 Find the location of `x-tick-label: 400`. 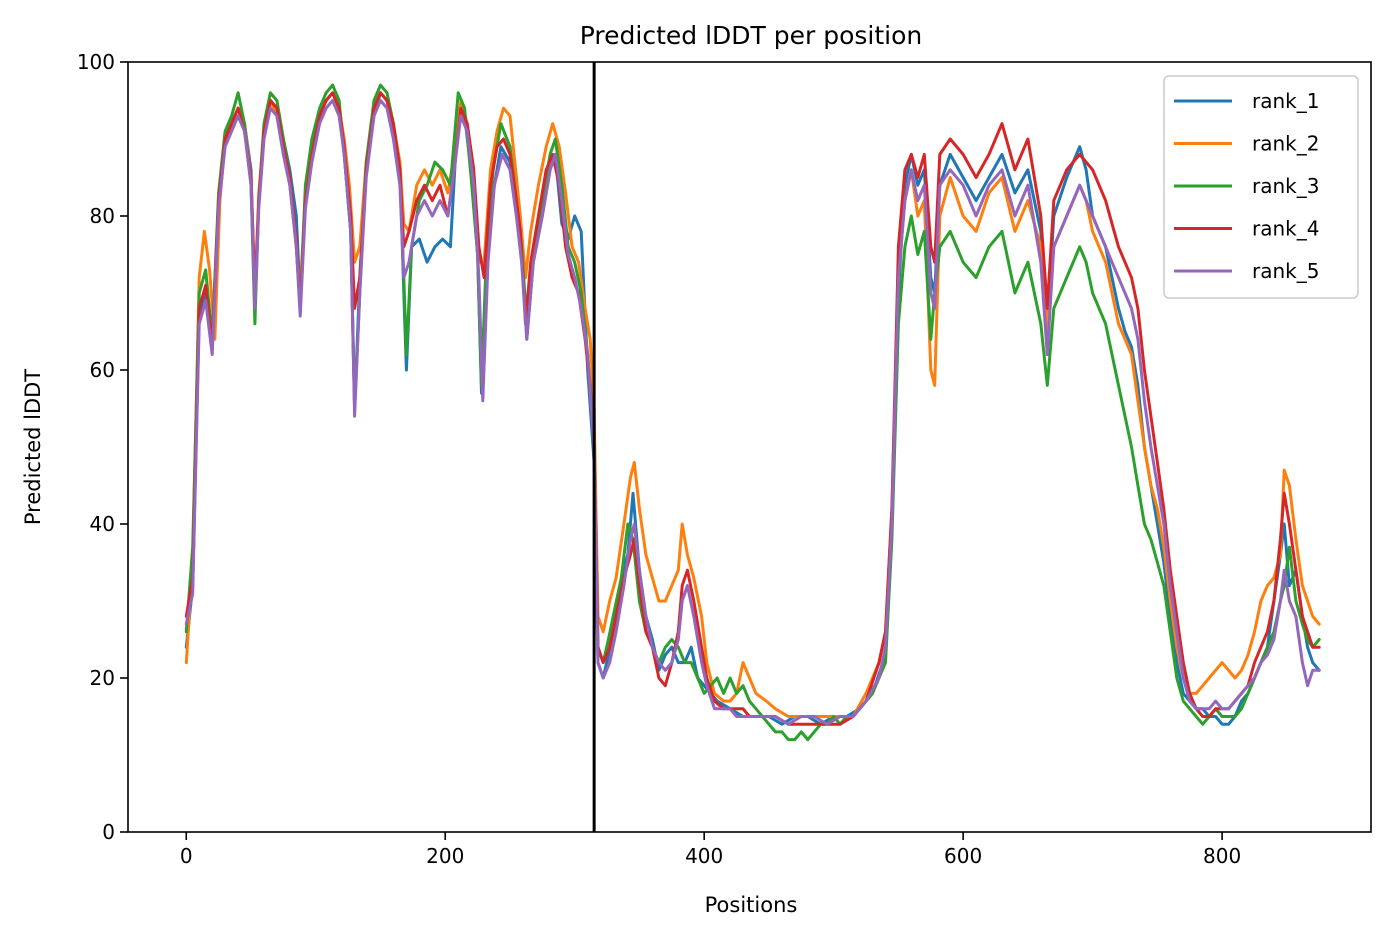

x-tick-label: 400 is located at coordinates (704, 856).